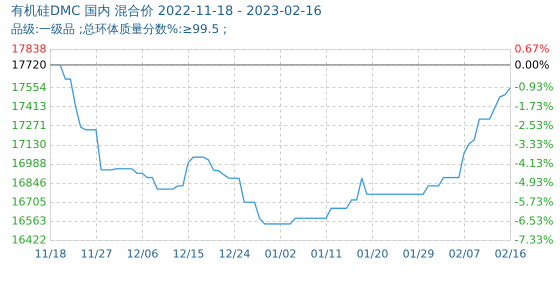 This screenshot has height=300, width=560. What do you see at coordinates (534, 240) in the screenshot?
I see `y2-tick-label: -7.33%` at bounding box center [534, 240].